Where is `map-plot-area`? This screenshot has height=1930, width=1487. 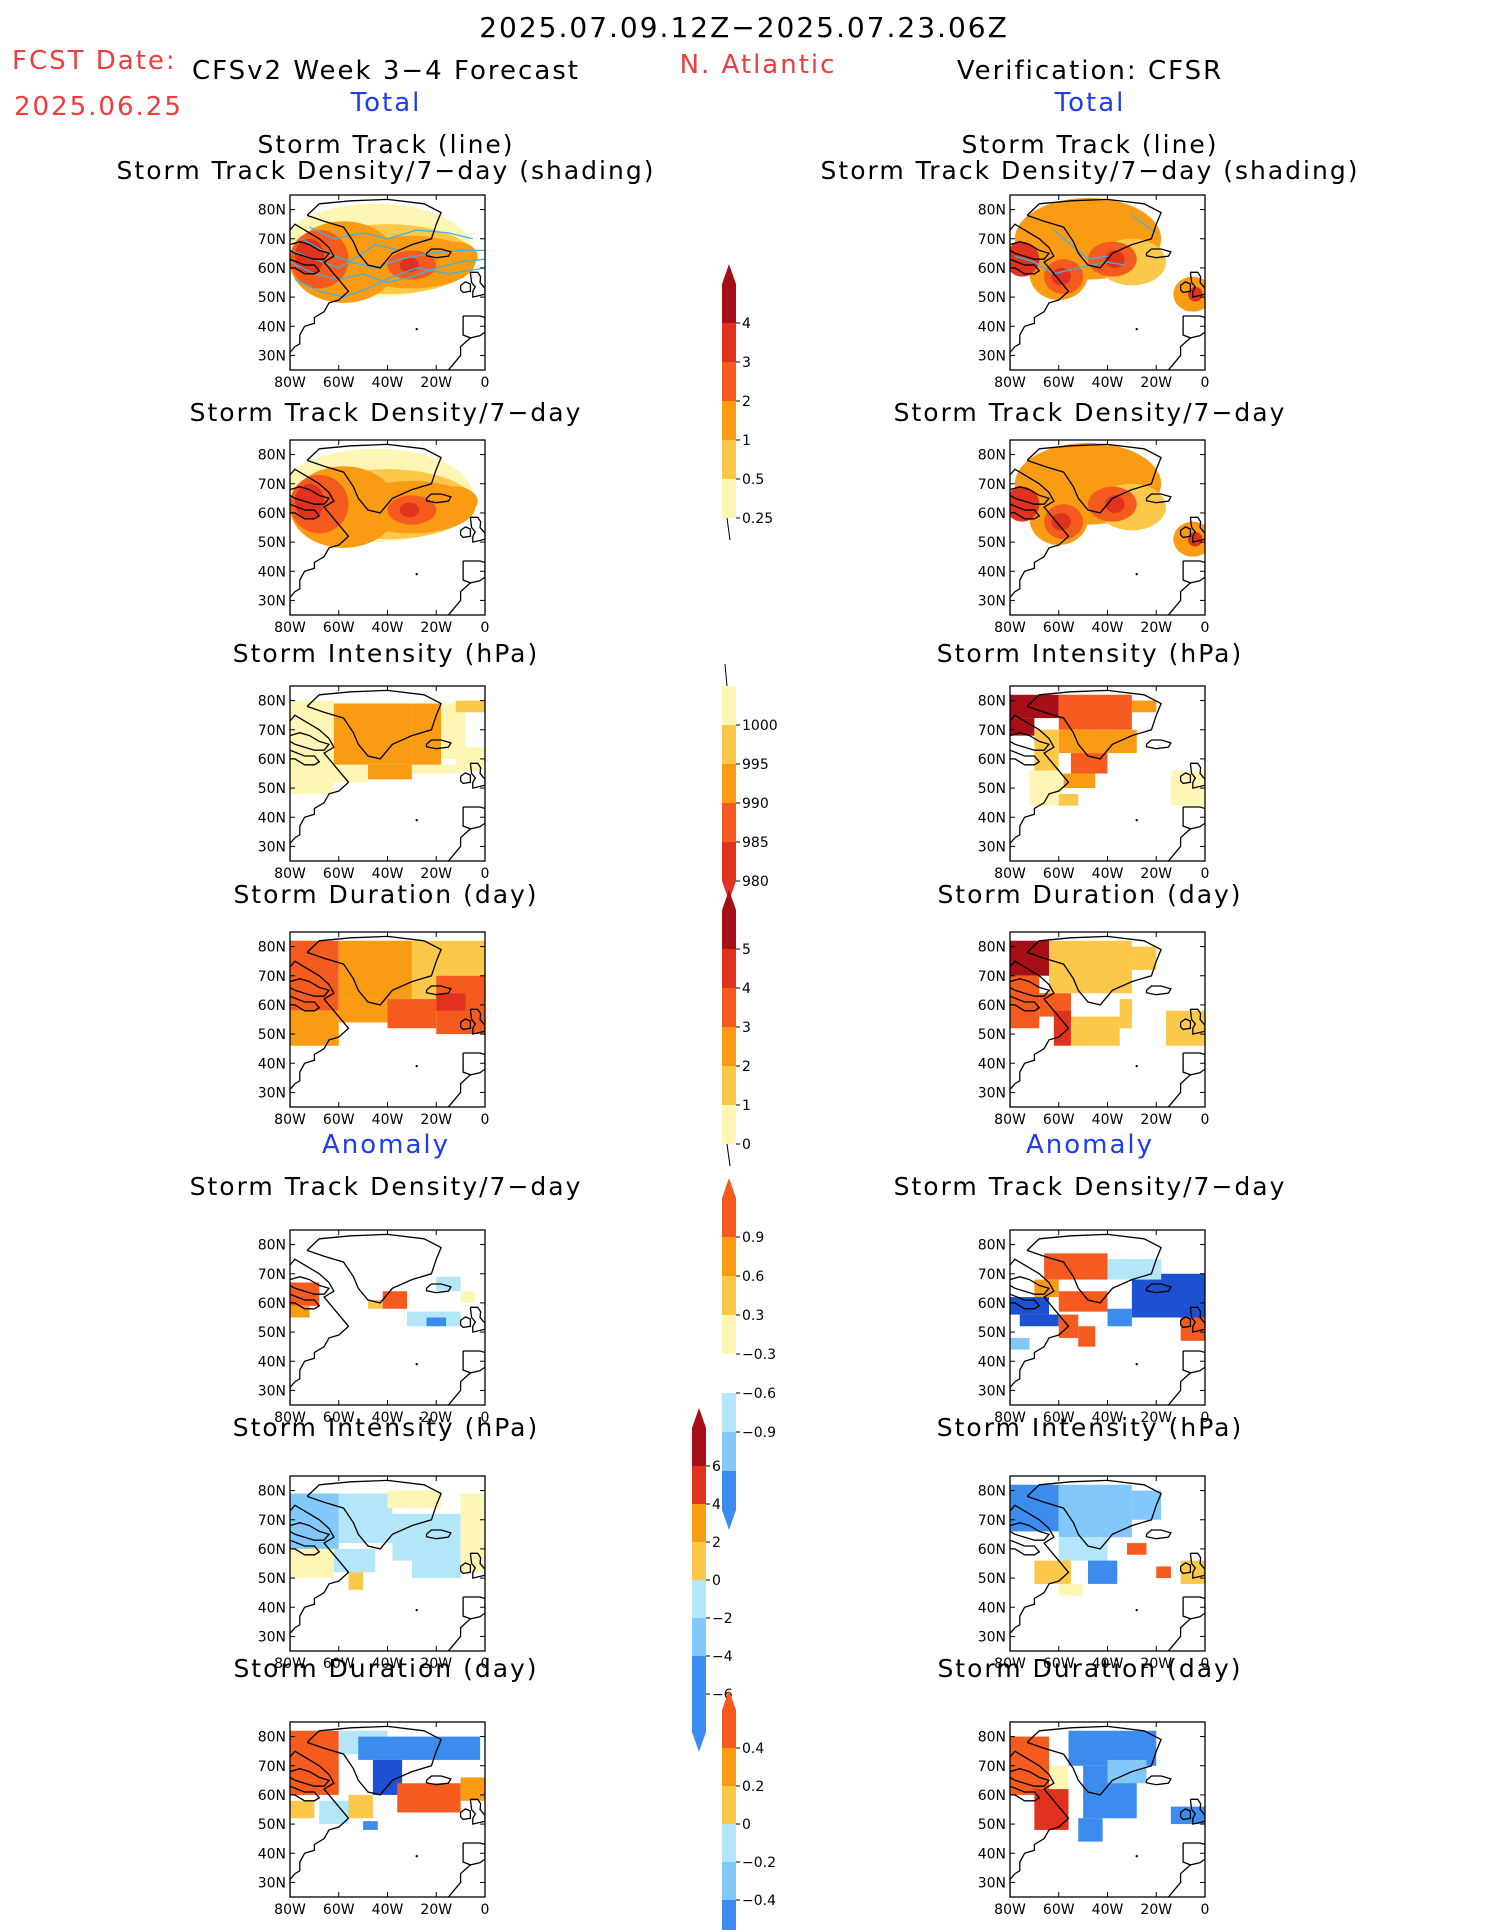 map-plot-area is located at coordinates (1107, 1019).